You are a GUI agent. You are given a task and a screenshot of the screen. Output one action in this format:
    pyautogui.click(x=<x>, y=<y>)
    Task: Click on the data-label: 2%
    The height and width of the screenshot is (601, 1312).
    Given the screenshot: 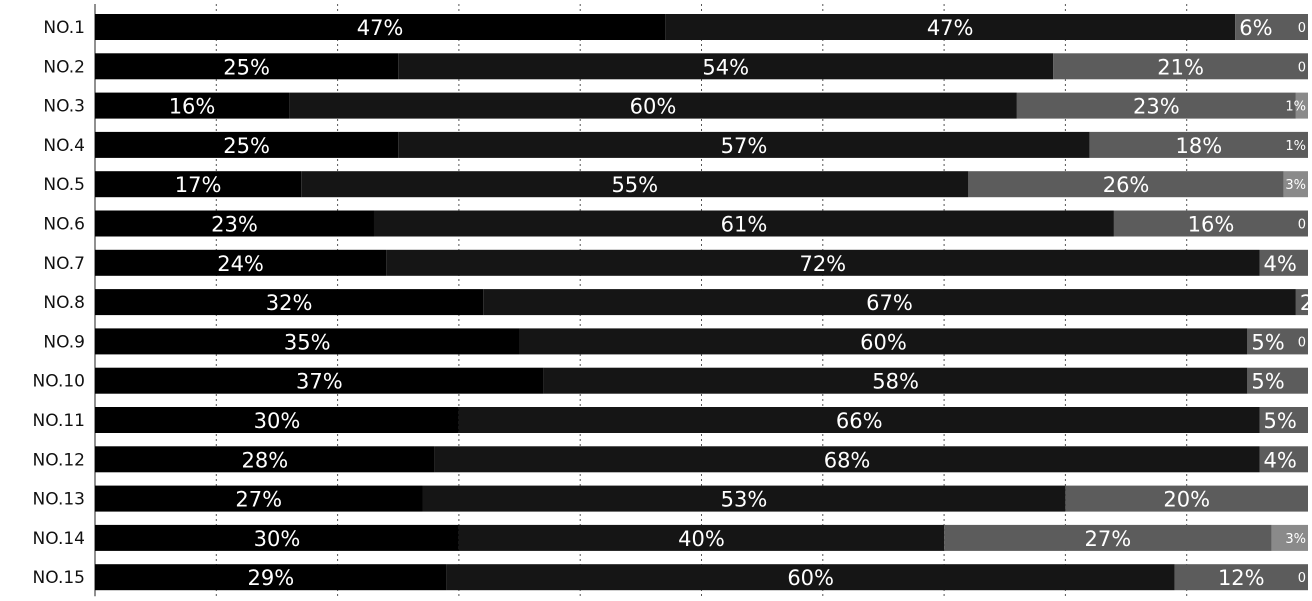 What is the action you would take?
    pyautogui.click(x=1306, y=303)
    